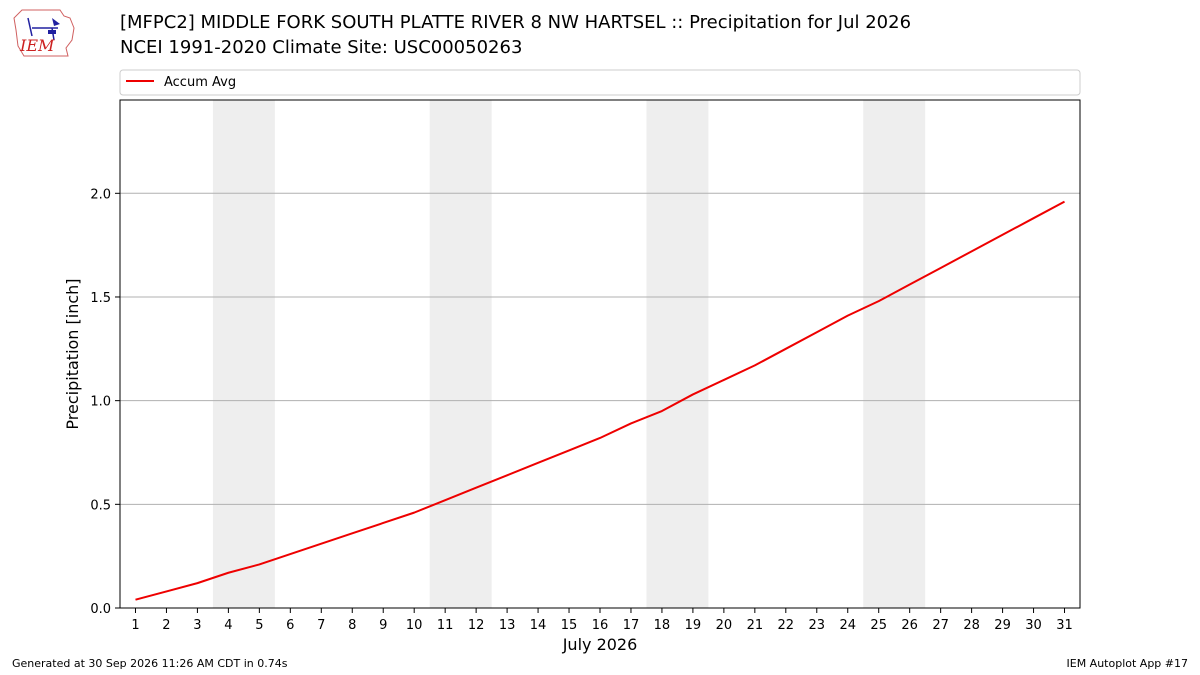  What do you see at coordinates (44, 33) in the screenshot?
I see `iem-logo: IEM` at bounding box center [44, 33].